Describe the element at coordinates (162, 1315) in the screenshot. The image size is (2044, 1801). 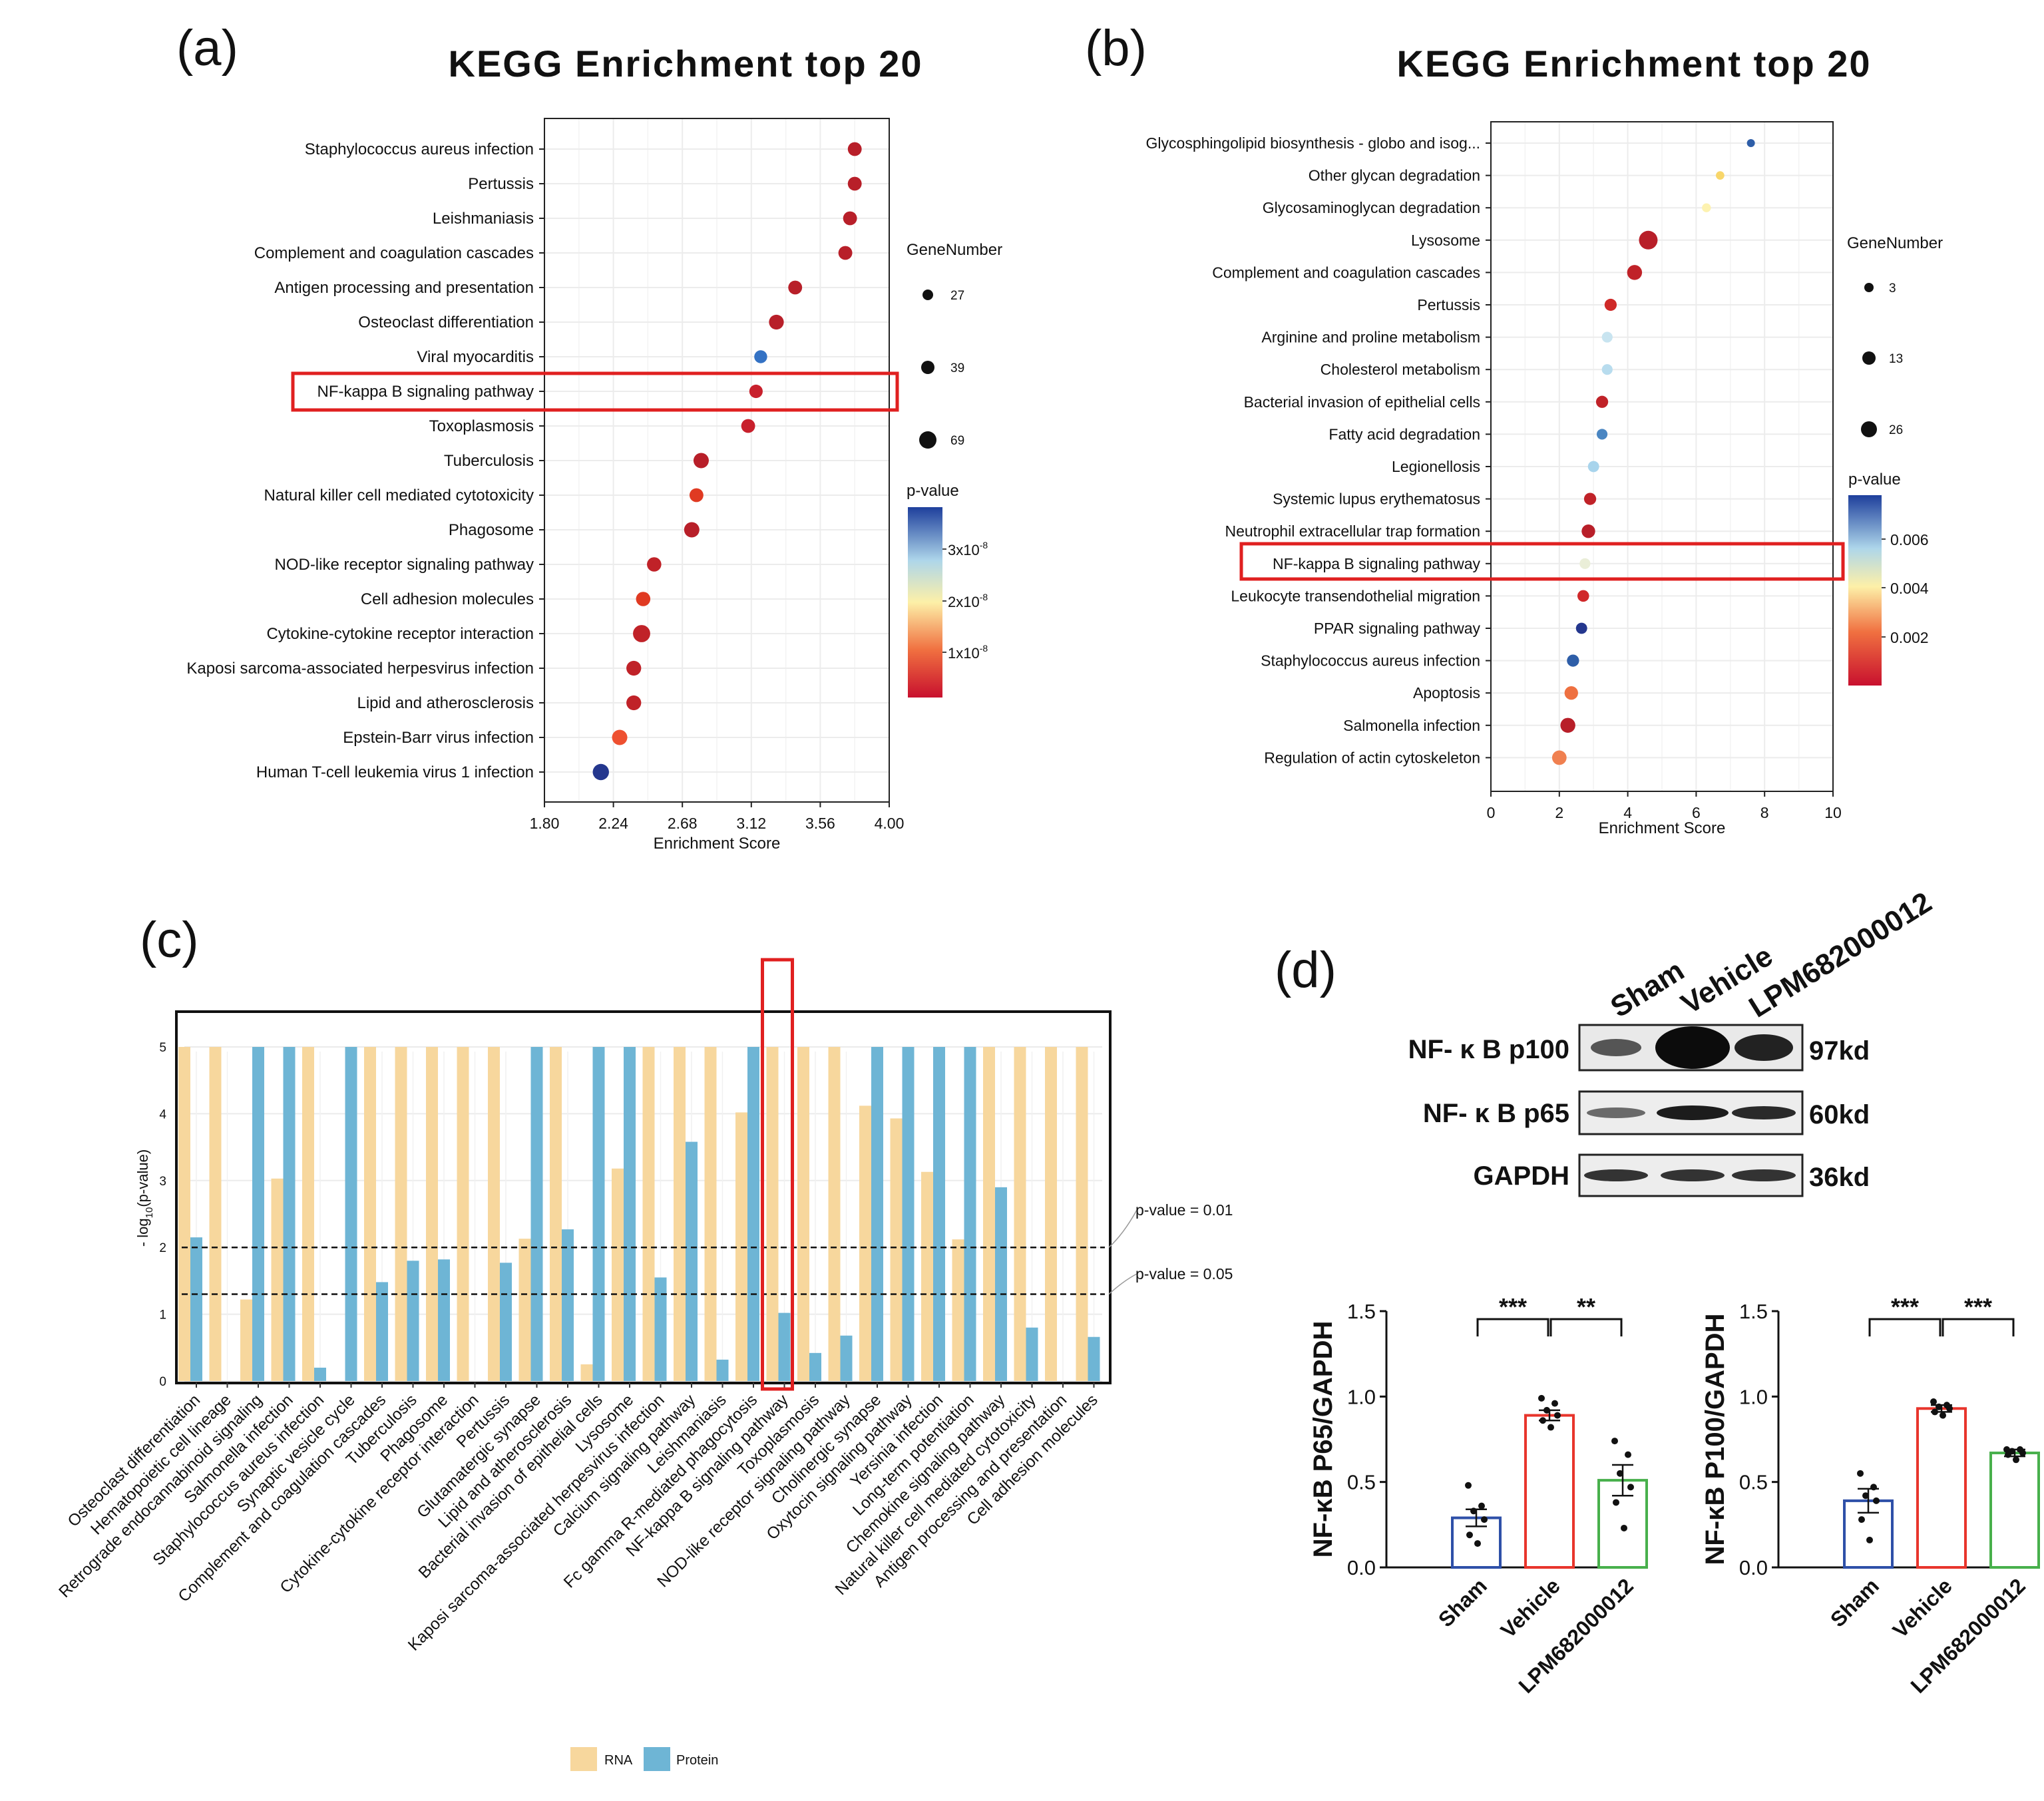
I see `c-y-tick-label: 1` at that location.